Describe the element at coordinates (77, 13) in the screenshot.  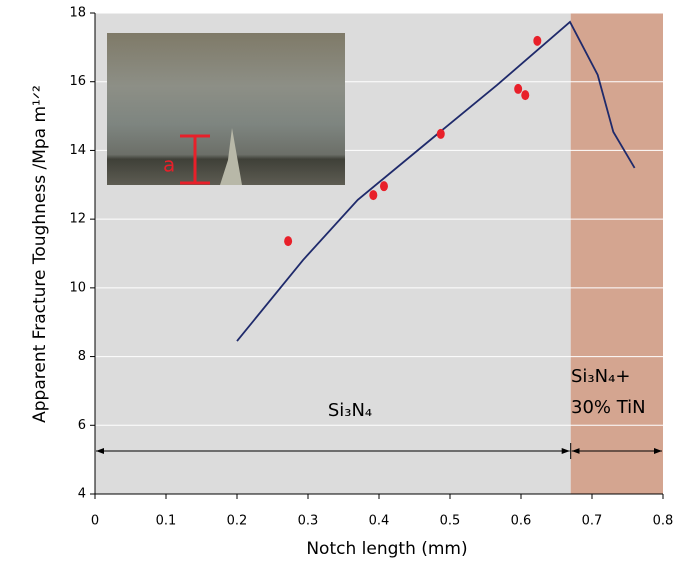
I see `y-tick-label: 18` at that location.